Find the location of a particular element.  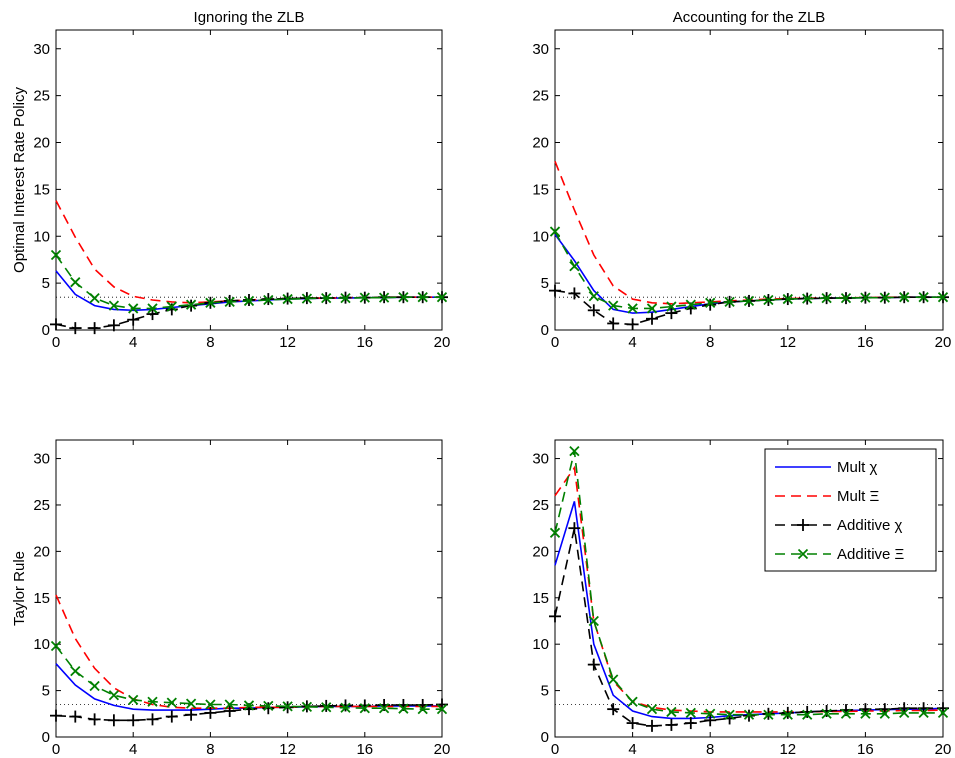

y-tick-label: 25 is located at coordinates (41, 505).